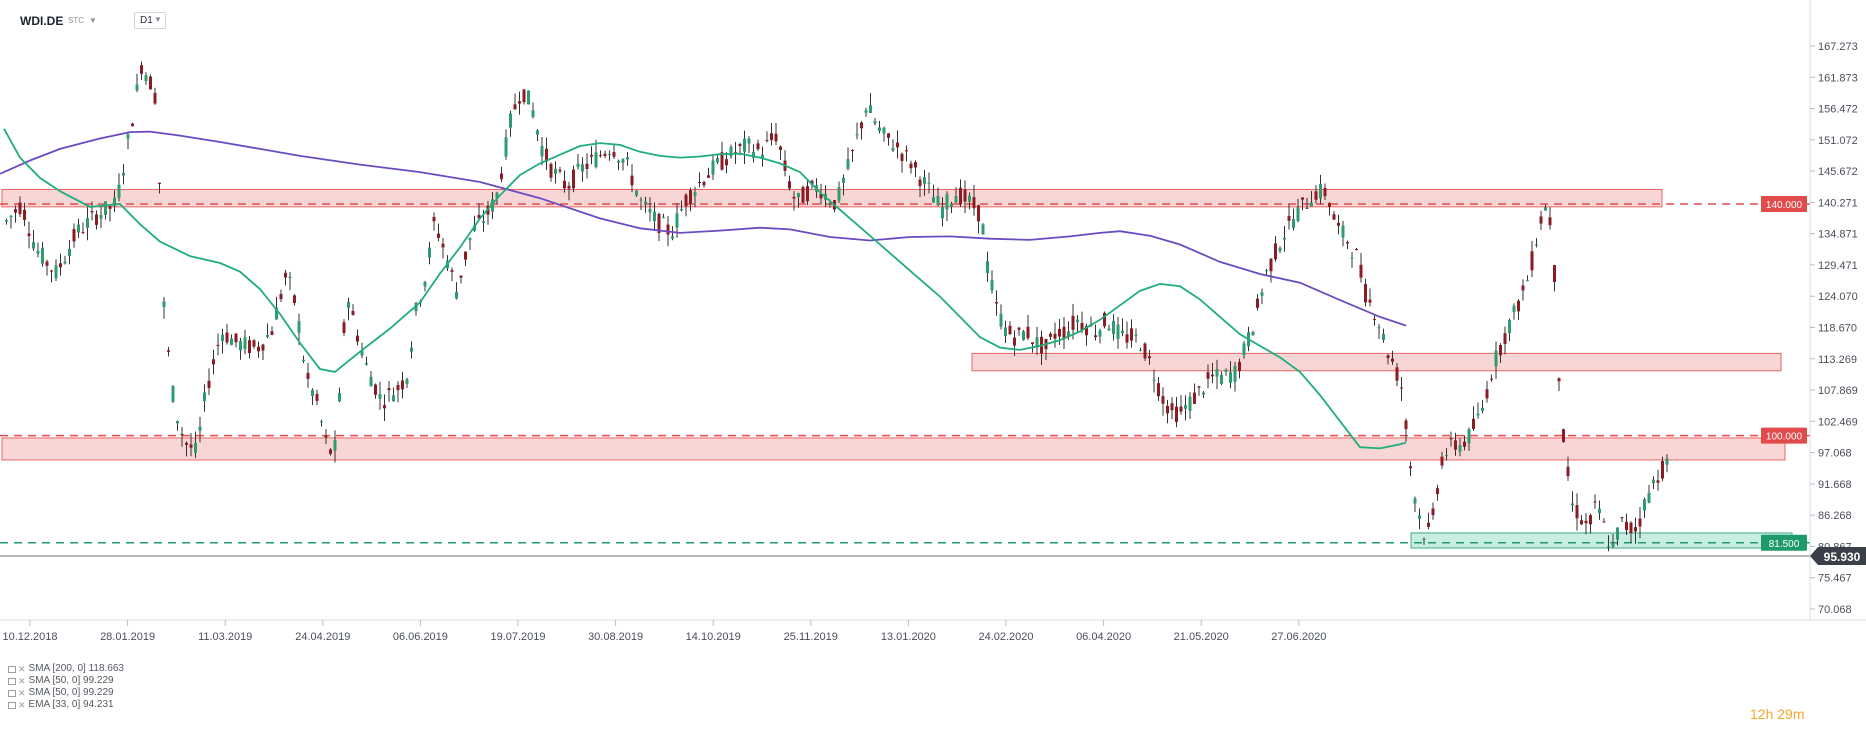 The width and height of the screenshot is (1866, 756). What do you see at coordinates (1838, 422) in the screenshot?
I see `y-tick-label: 102.469` at bounding box center [1838, 422].